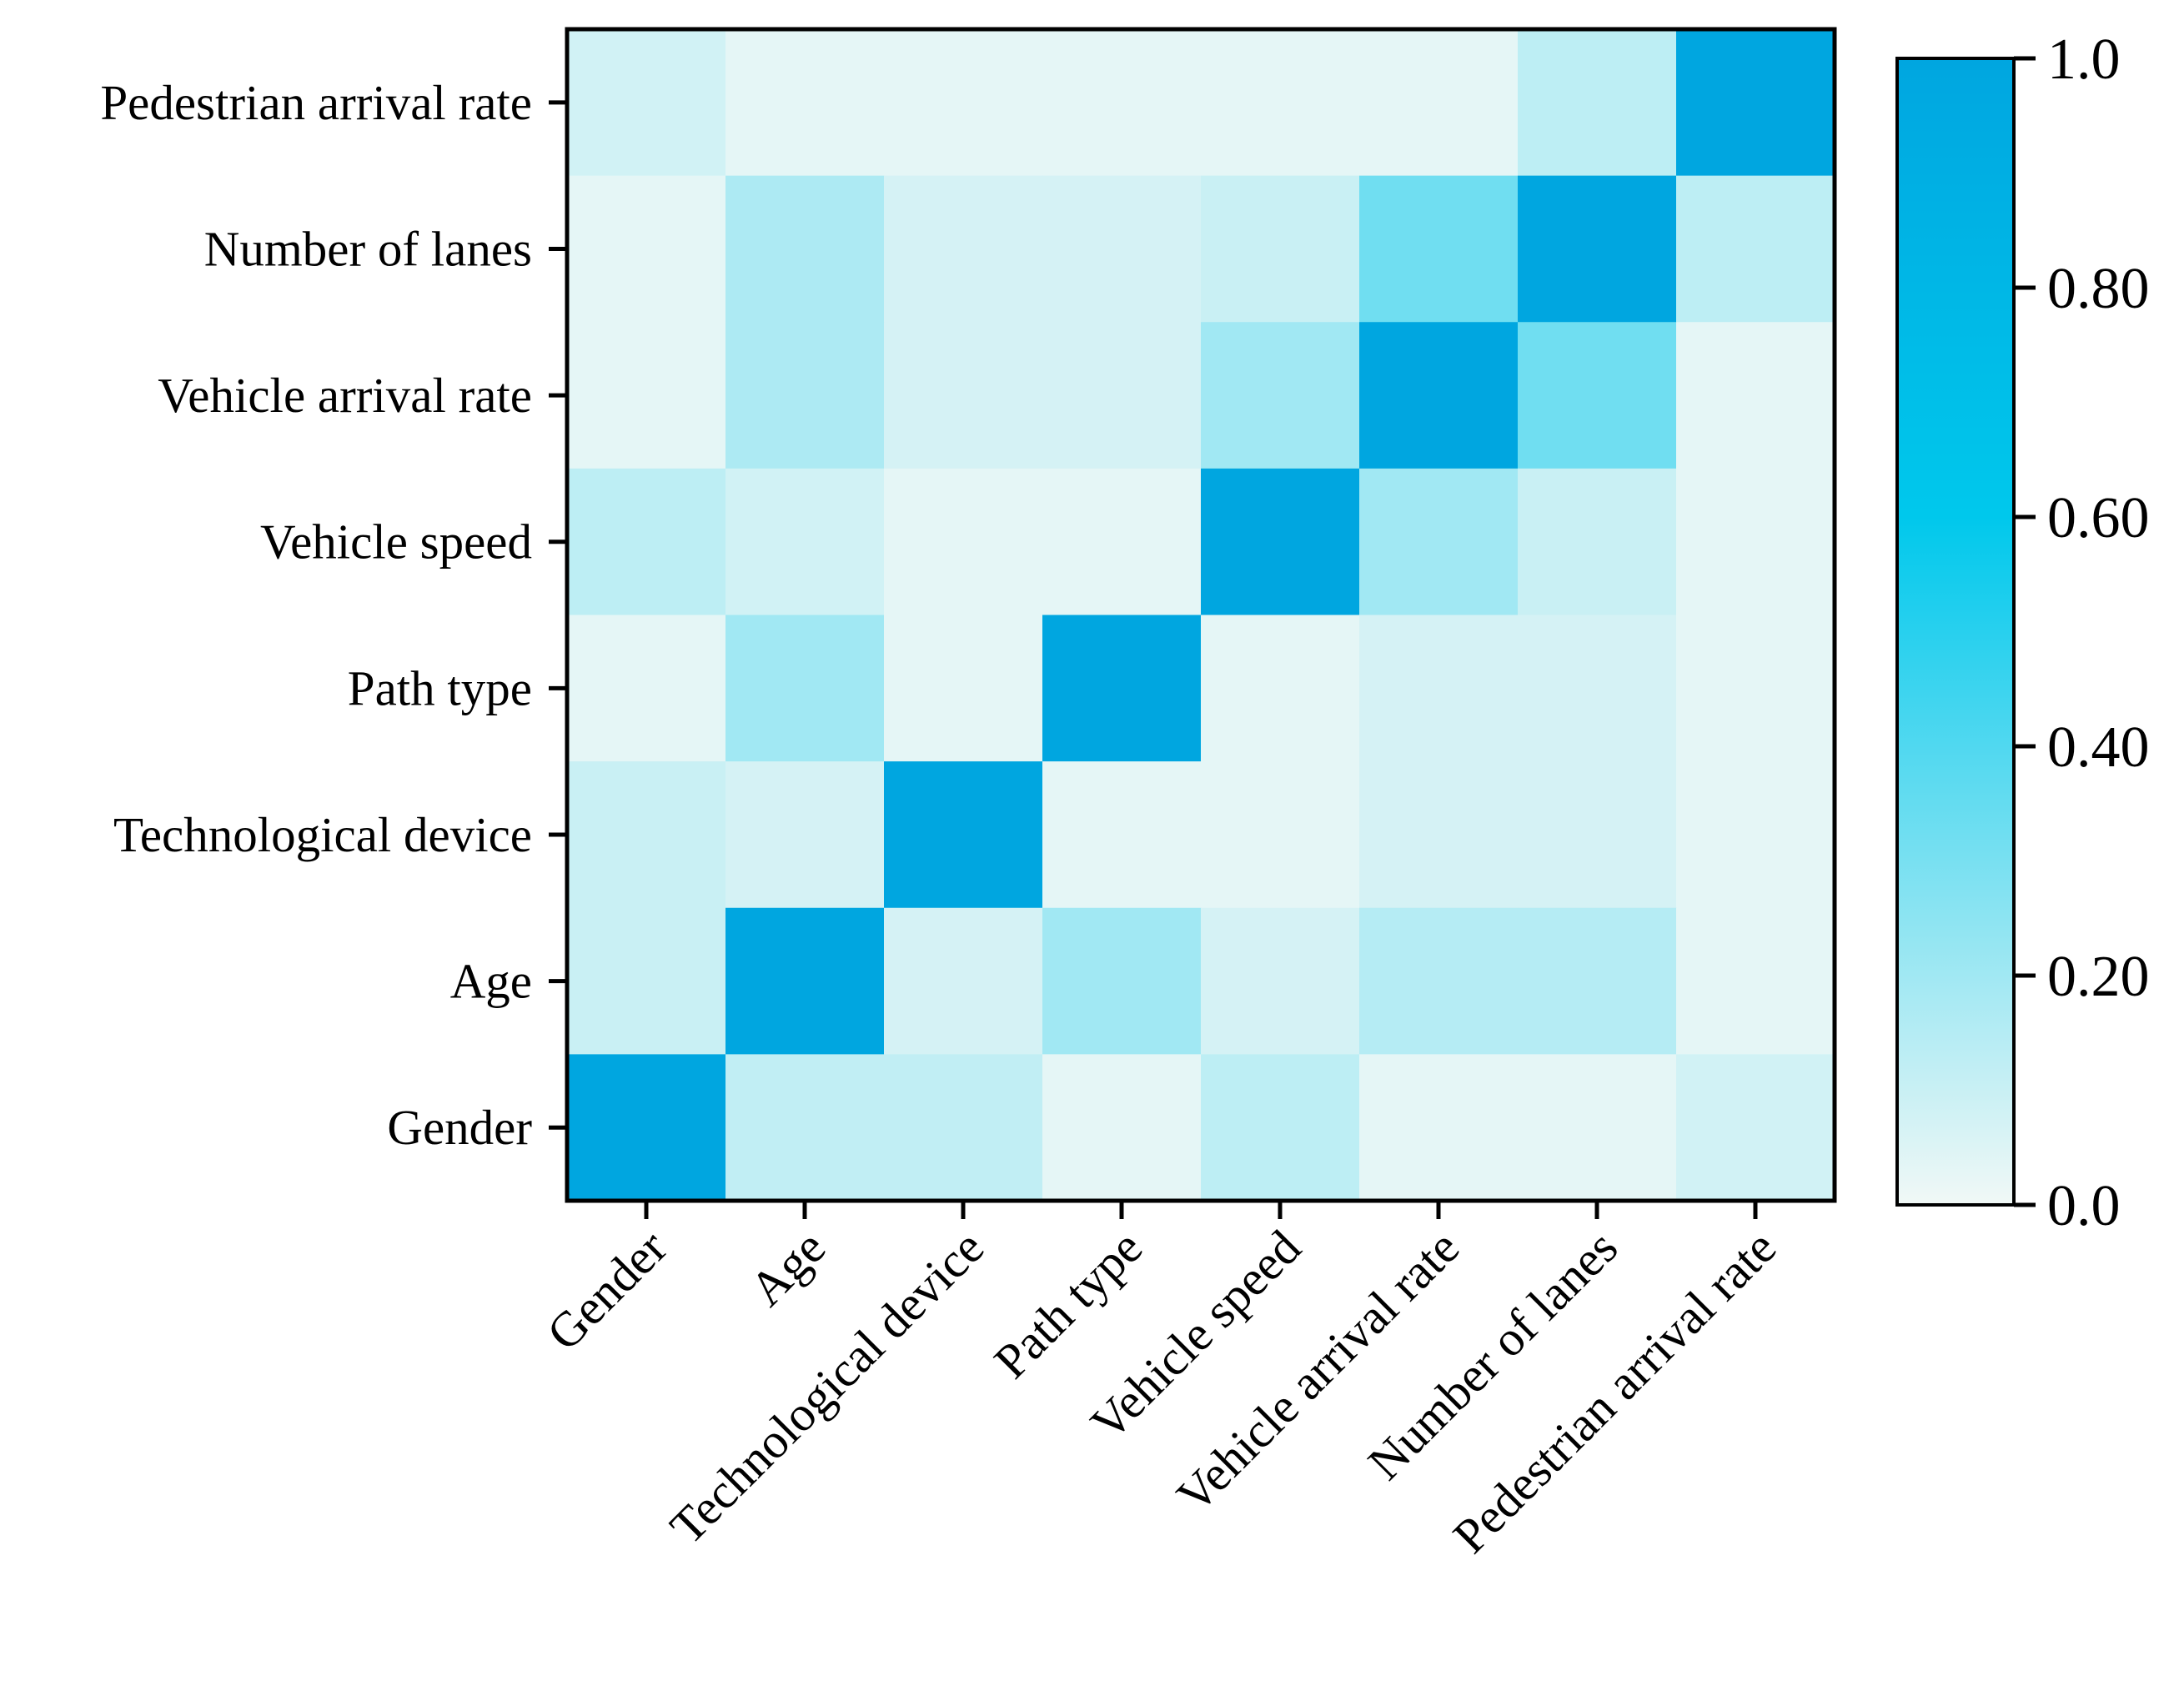 This screenshot has width=2184, height=1681. Describe the element at coordinates (345, 396) in the screenshot. I see `y-tick-label: Vehicle arrival rate` at that location.